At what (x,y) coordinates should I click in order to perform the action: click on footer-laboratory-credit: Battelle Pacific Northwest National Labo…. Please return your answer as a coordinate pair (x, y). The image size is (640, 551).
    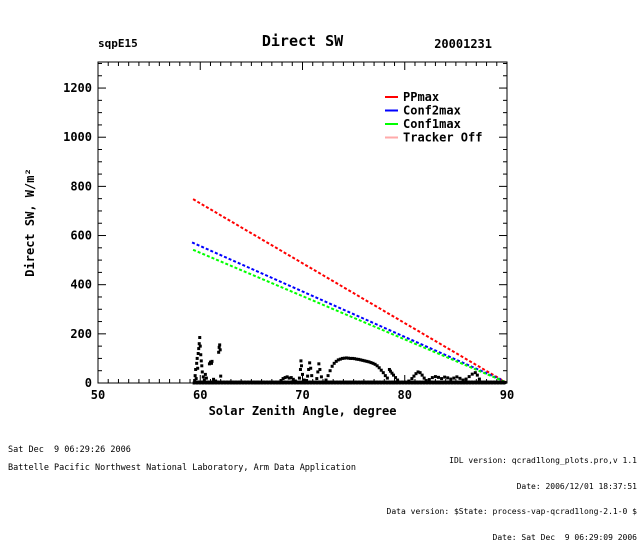
    Looking at the image, I should click on (182, 468).